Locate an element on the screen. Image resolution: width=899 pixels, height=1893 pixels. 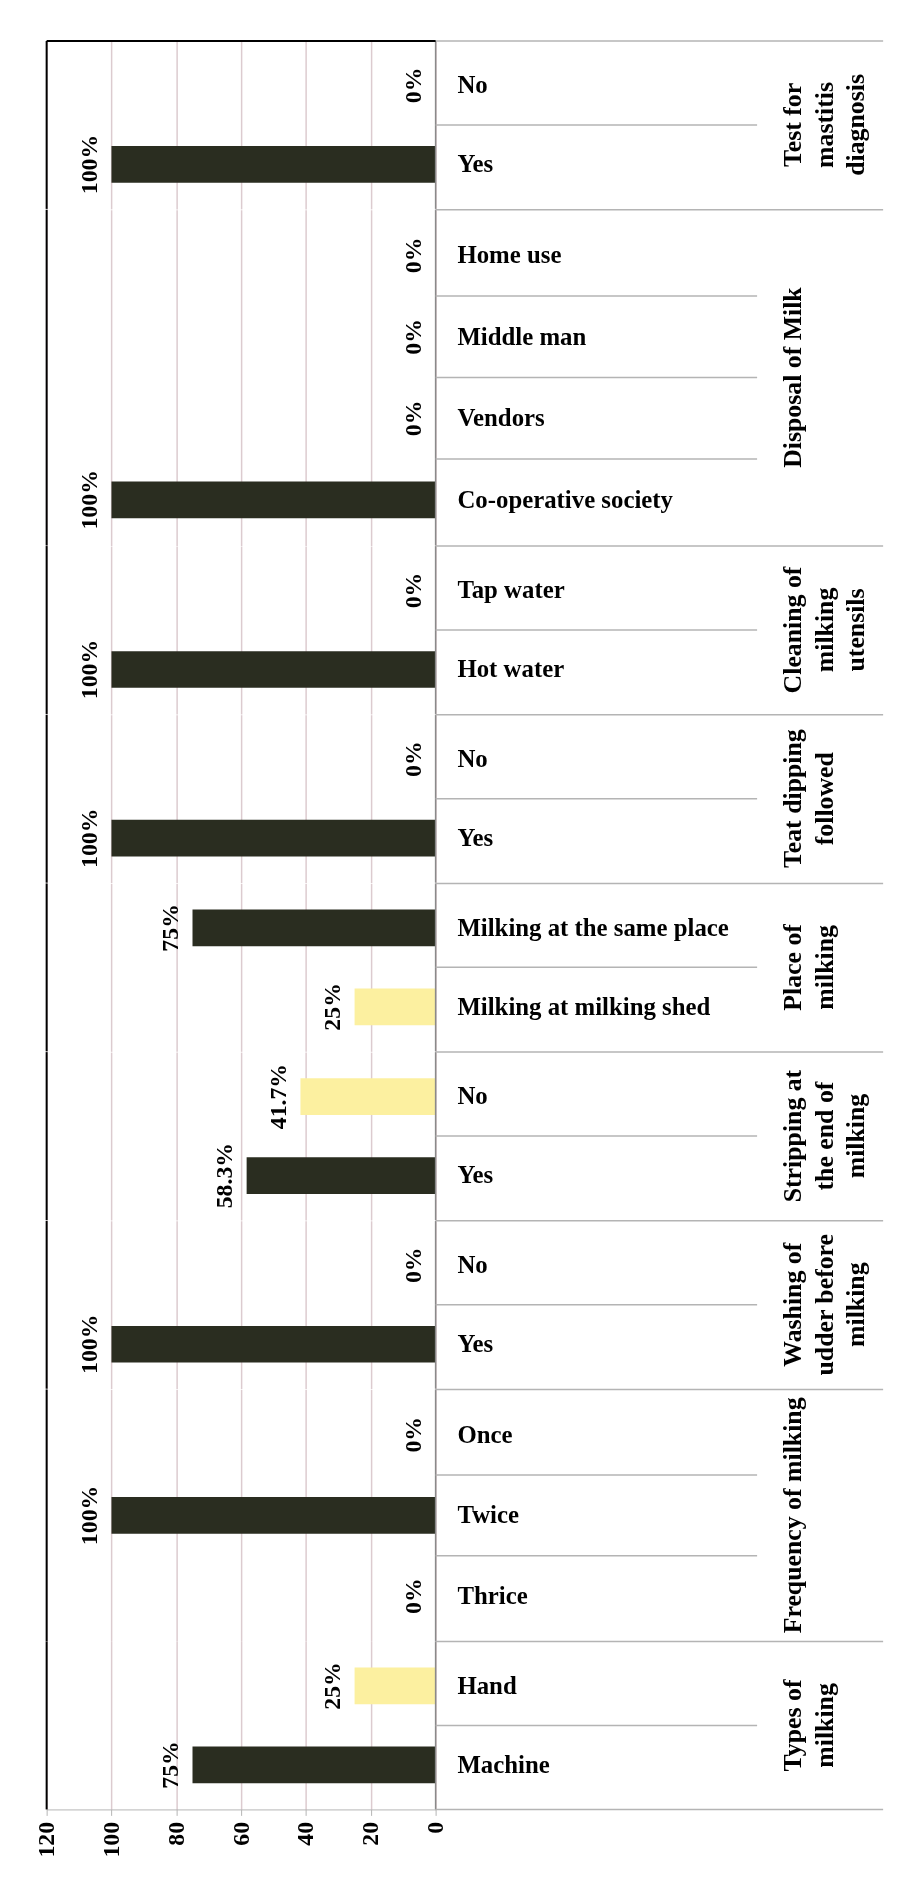
y-tick-label: Twice is located at coordinates (488, 1515).